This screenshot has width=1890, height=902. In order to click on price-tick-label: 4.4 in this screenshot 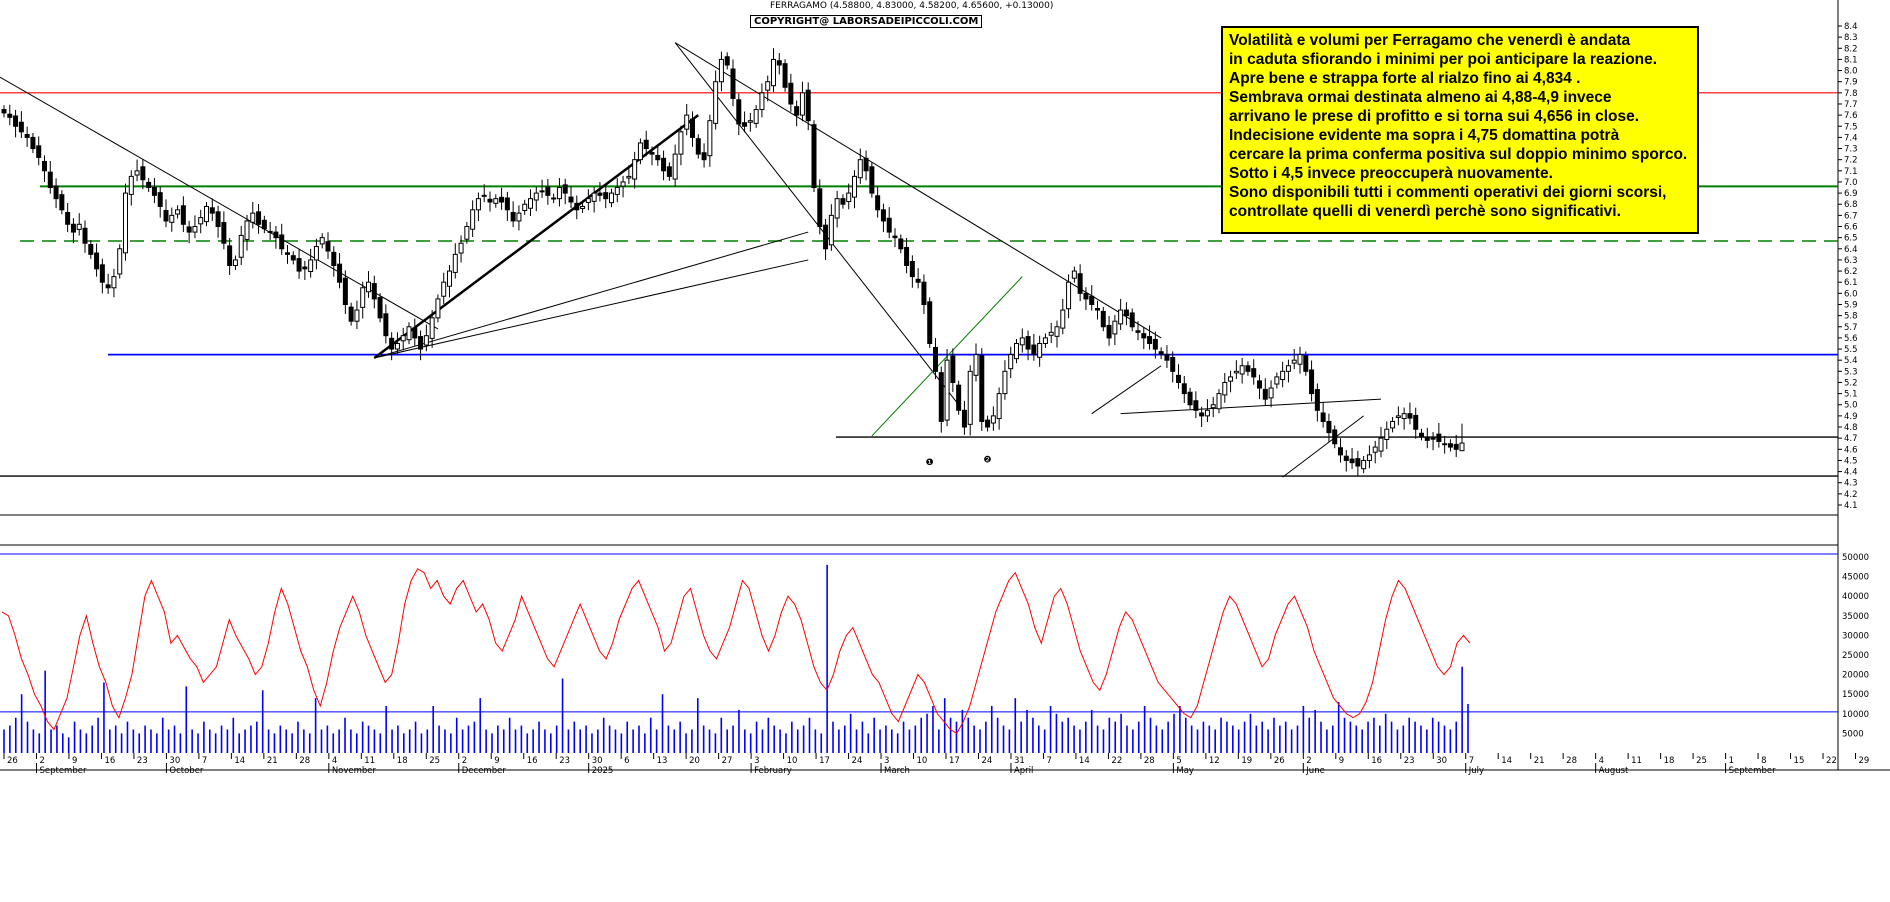, I will do `click(1851, 473)`.